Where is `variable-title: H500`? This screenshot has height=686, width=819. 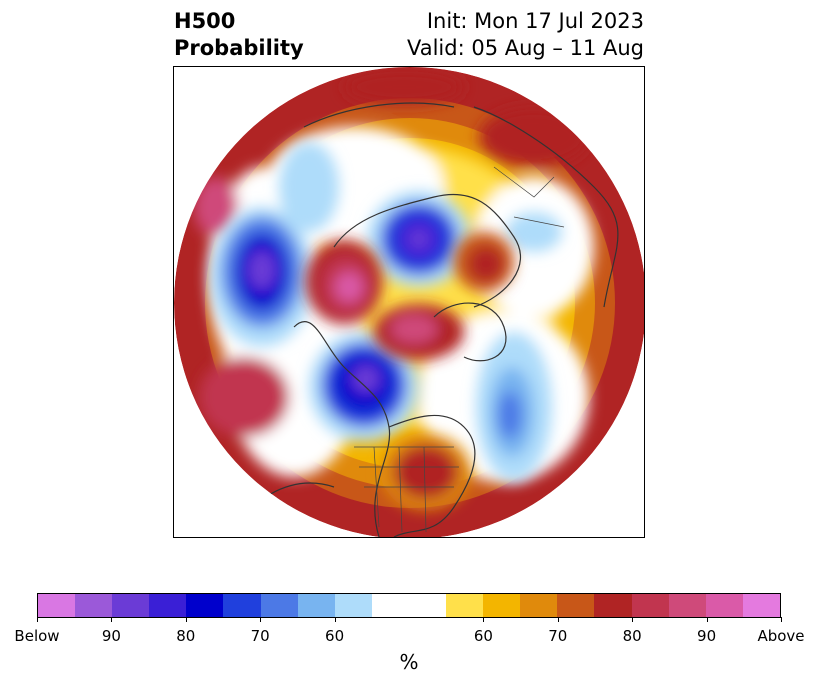
variable-title: H500 is located at coordinates (205, 21).